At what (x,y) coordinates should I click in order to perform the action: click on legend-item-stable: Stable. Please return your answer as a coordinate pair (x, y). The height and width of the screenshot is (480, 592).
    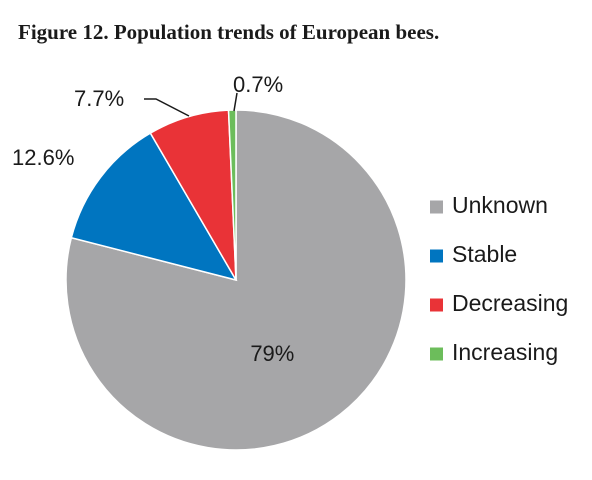
    Looking at the image, I should click on (473, 254).